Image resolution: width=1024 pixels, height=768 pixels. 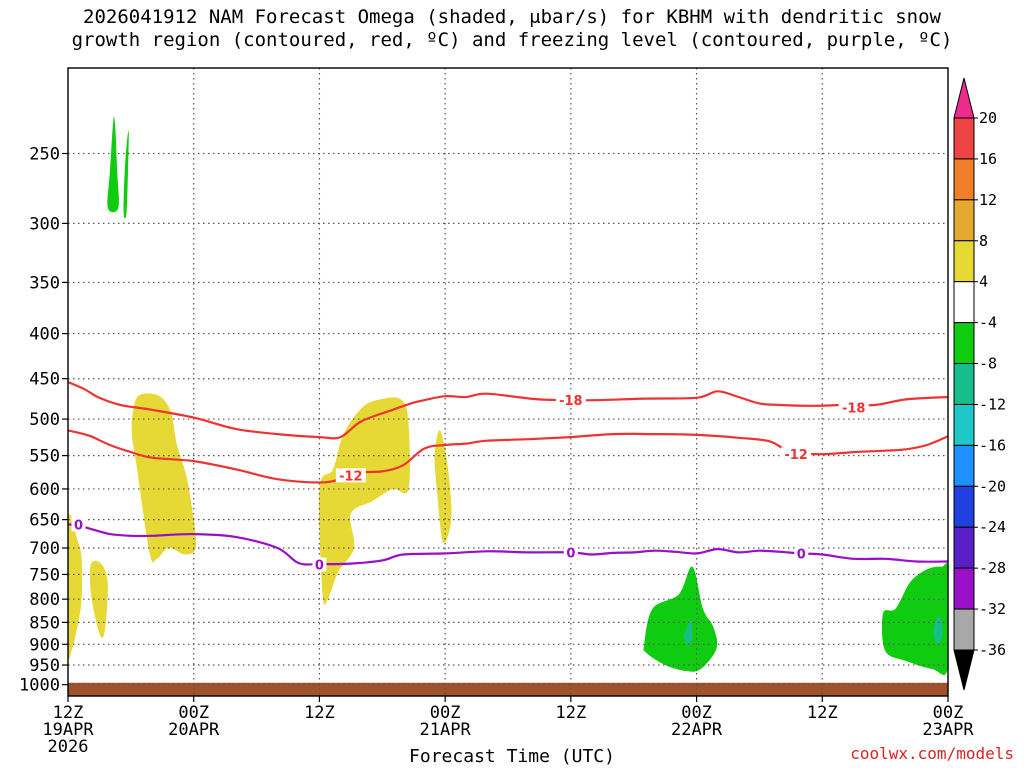 I want to click on terrain-layer, so click(x=508, y=689).